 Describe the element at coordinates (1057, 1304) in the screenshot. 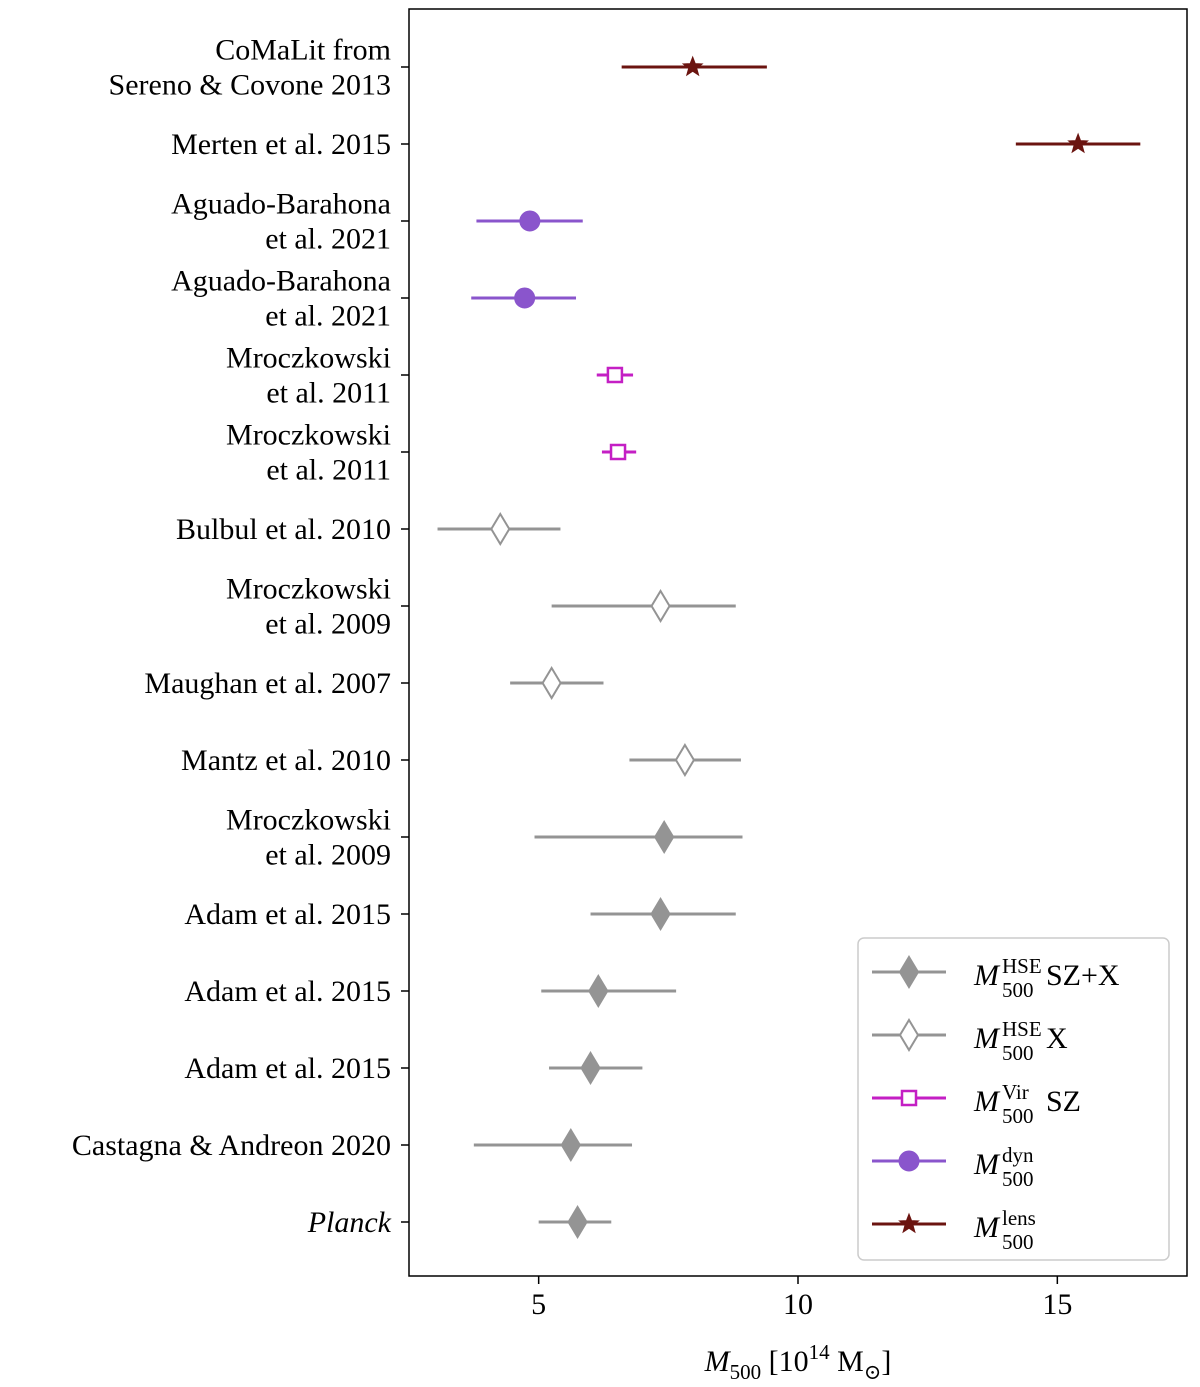

I see `x-tick-label: 15` at that location.